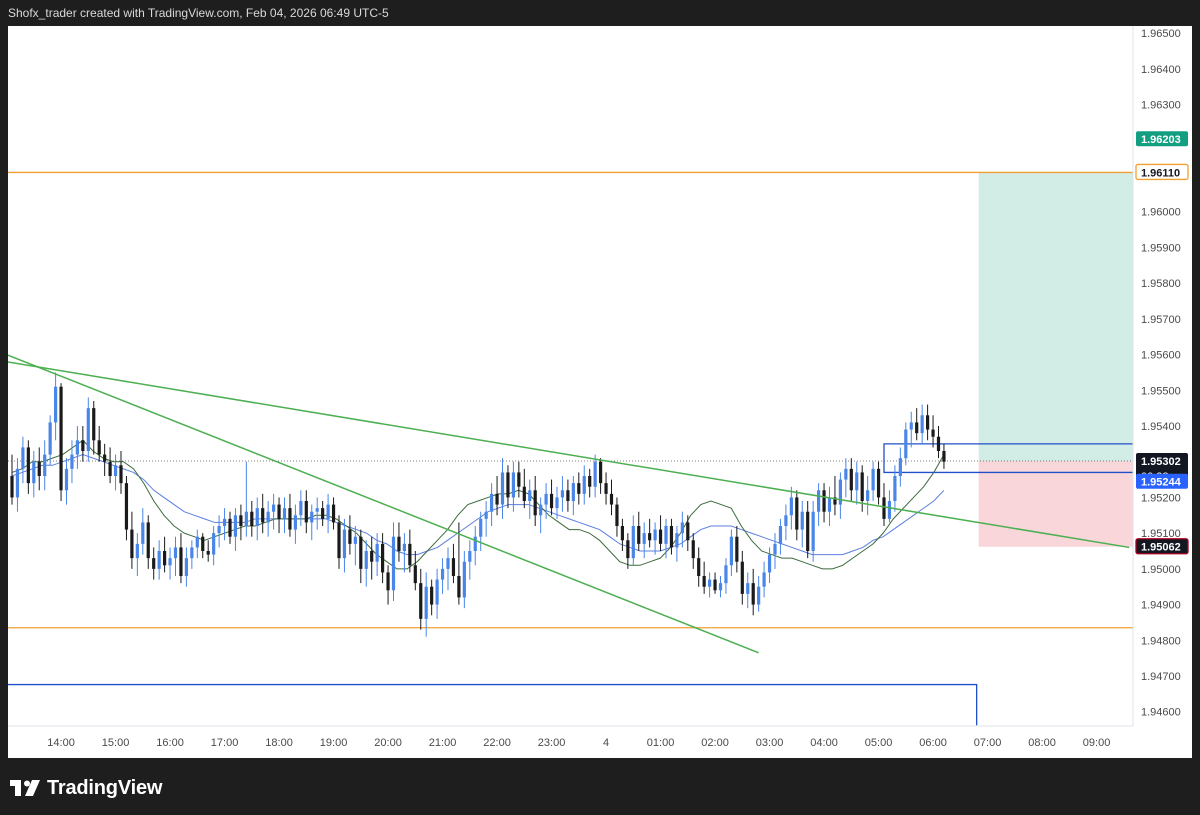 Image resolution: width=1200 pixels, height=815 pixels. What do you see at coordinates (1161, 427) in the screenshot?
I see `y-tick-label: 1.95400` at bounding box center [1161, 427].